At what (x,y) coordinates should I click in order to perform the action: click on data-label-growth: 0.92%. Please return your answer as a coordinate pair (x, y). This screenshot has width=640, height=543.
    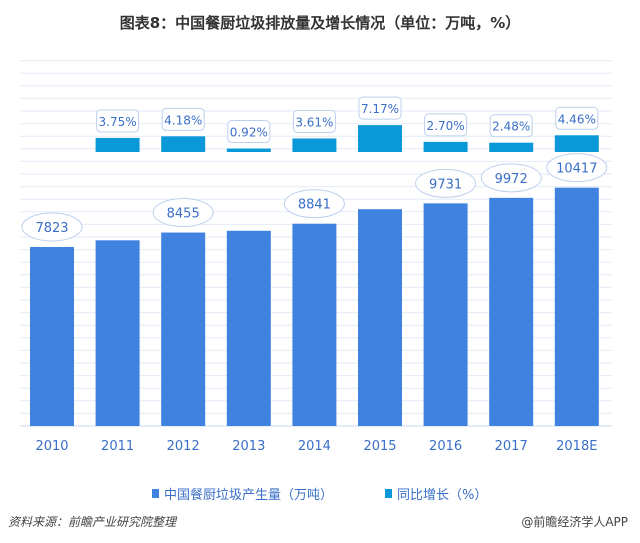
    Looking at the image, I should click on (249, 133).